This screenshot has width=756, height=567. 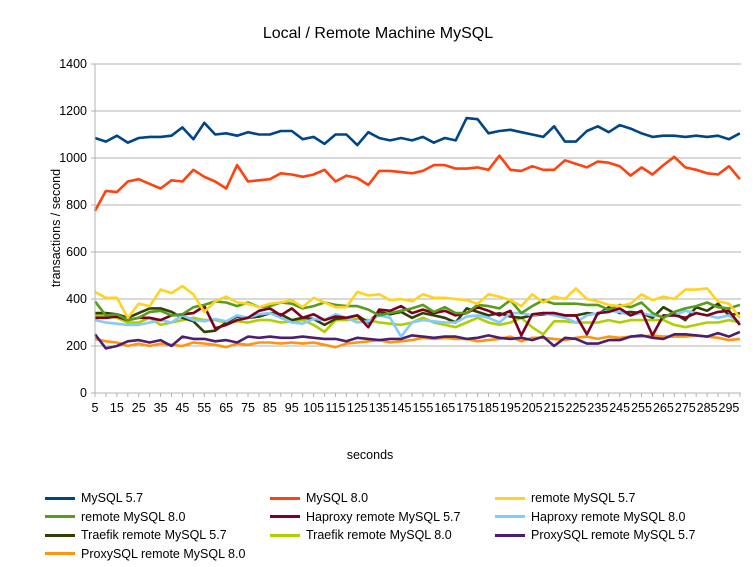 I want to click on x-tick-label: 215, so click(x=554, y=408).